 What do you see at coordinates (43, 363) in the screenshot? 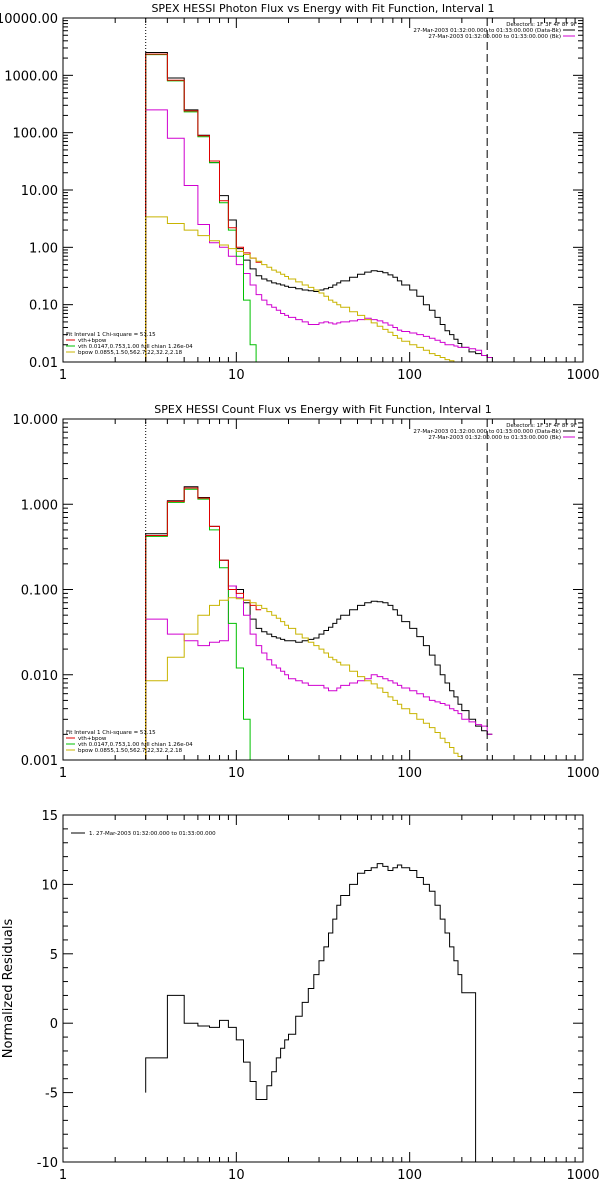
I see `y-tick-label: 0.01` at bounding box center [43, 363].